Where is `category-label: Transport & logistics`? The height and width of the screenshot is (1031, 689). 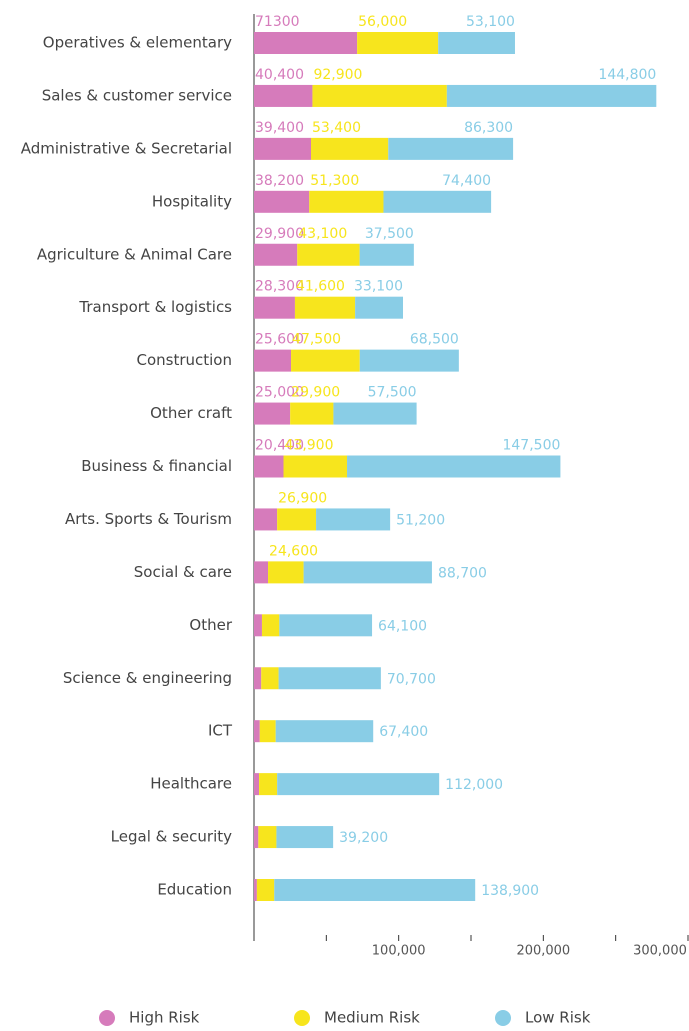 category-label: Transport & logistics is located at coordinates (155, 307).